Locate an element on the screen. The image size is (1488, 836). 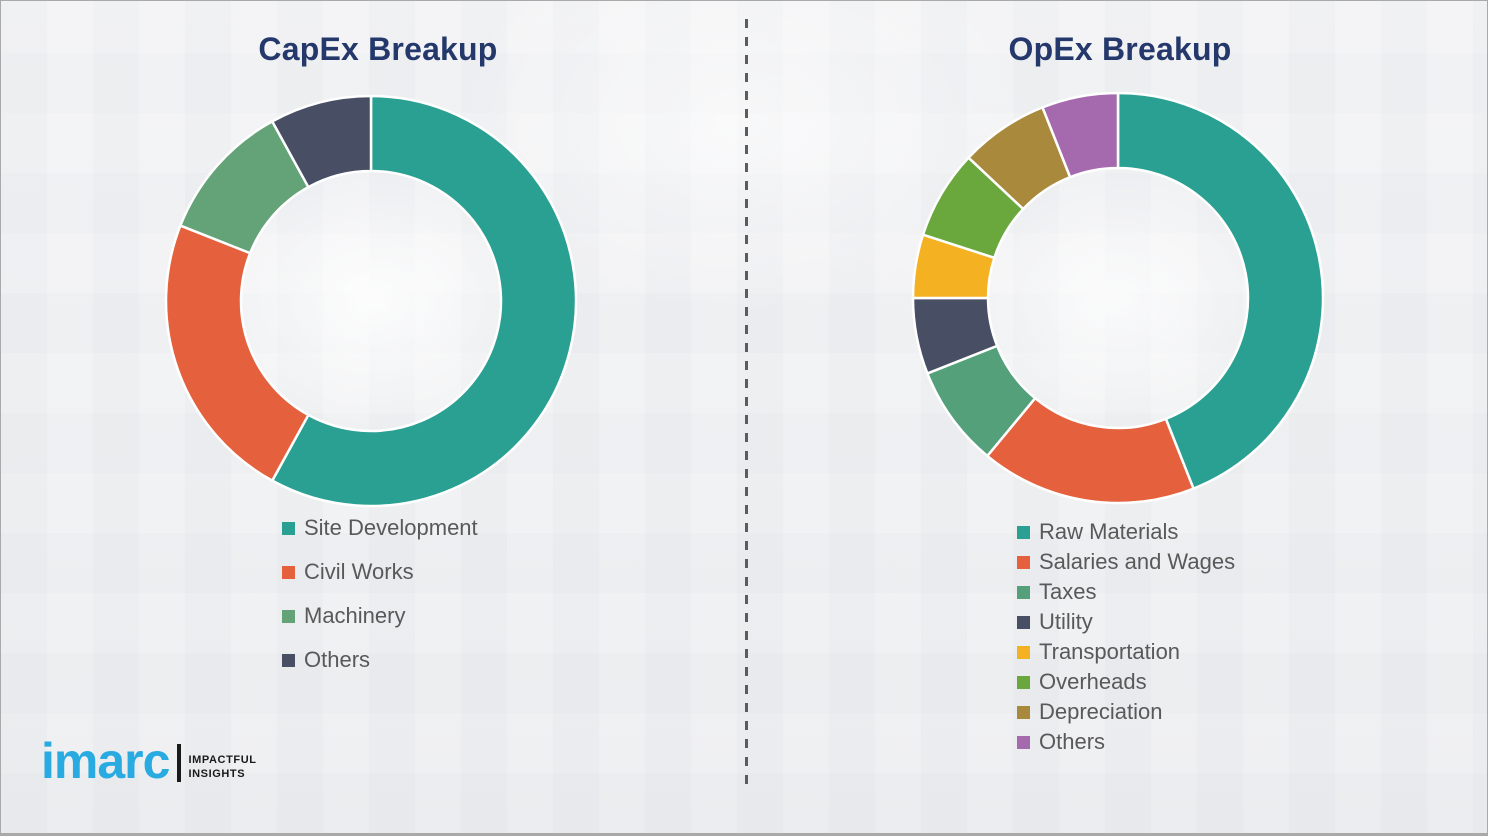
opex-chart-title: OpEx Breakup is located at coordinates (1120, 49).